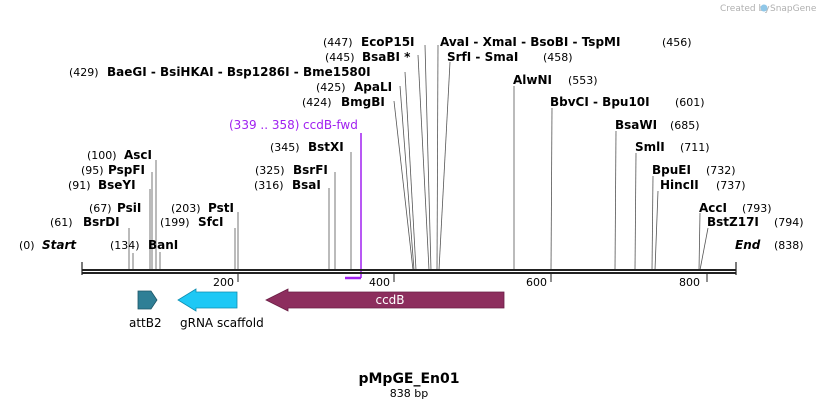 This screenshot has height=408, width=818. What do you see at coordinates (363, 102) in the screenshot?
I see `site-bmgbi-name: BmgBI` at bounding box center [363, 102].